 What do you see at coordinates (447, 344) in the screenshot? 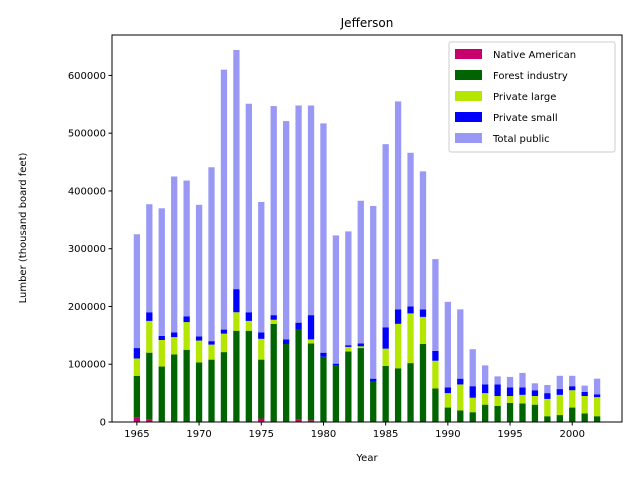
I see `bar-total-public-1990` at bounding box center [447, 344].